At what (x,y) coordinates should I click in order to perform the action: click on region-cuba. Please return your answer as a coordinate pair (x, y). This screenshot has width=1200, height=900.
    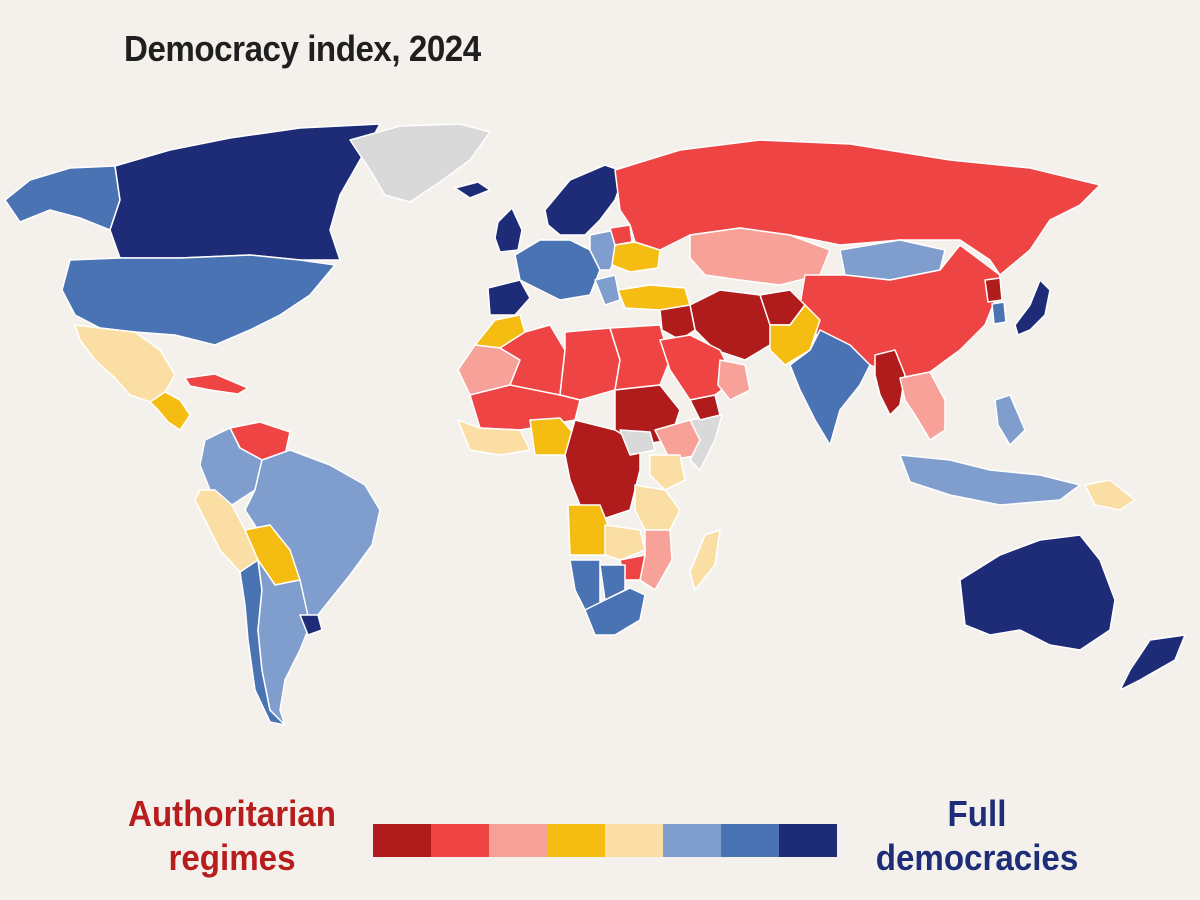
    Looking at the image, I should click on (216, 384).